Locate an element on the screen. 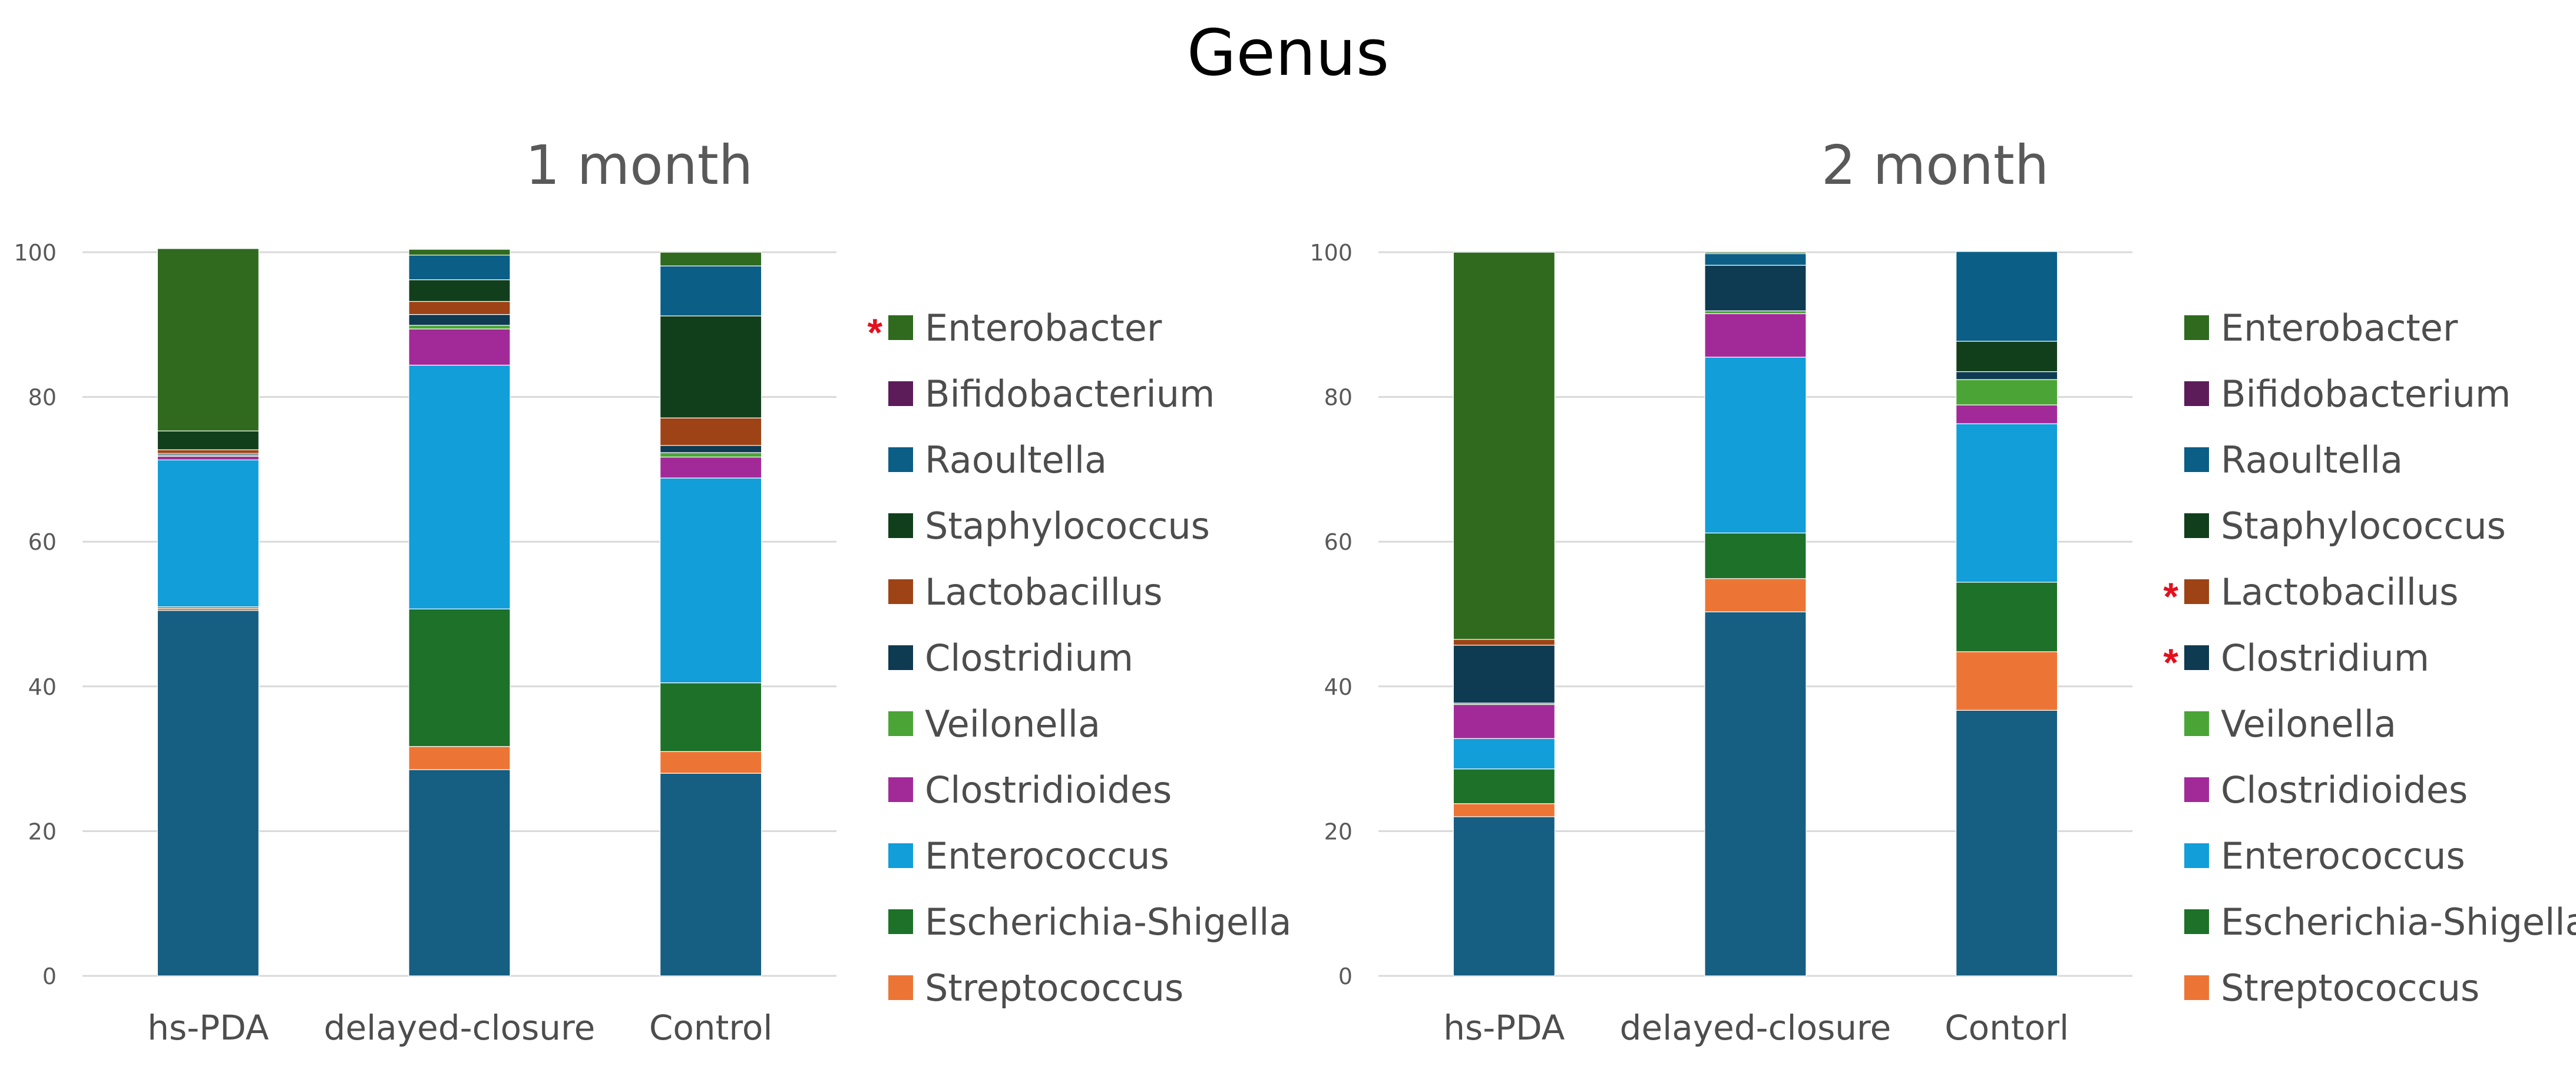 This screenshot has height=1069, width=2576. bar-segment-enterococcus-control is located at coordinates (711, 580).